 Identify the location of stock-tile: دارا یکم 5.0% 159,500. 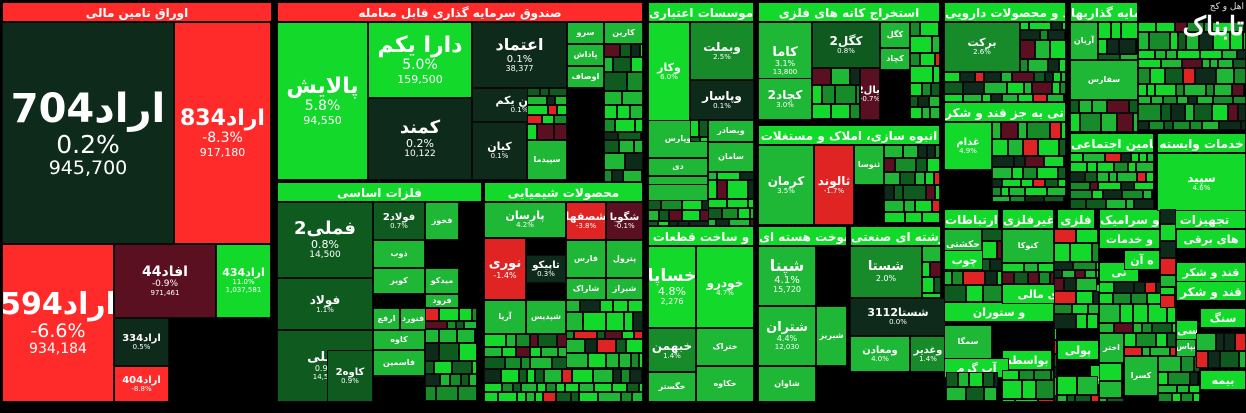
(420, 60).